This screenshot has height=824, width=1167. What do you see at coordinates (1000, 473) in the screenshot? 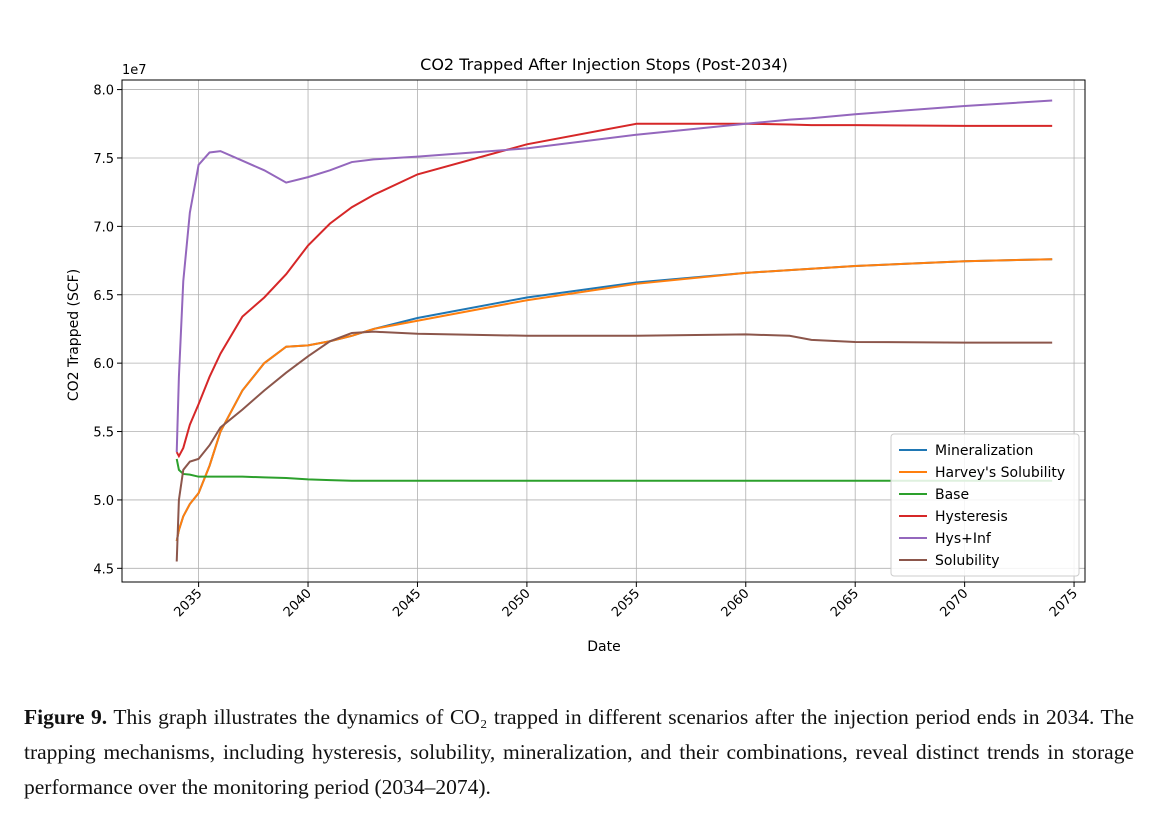
I see `legend-label: Harvey's Solubility` at bounding box center [1000, 473].